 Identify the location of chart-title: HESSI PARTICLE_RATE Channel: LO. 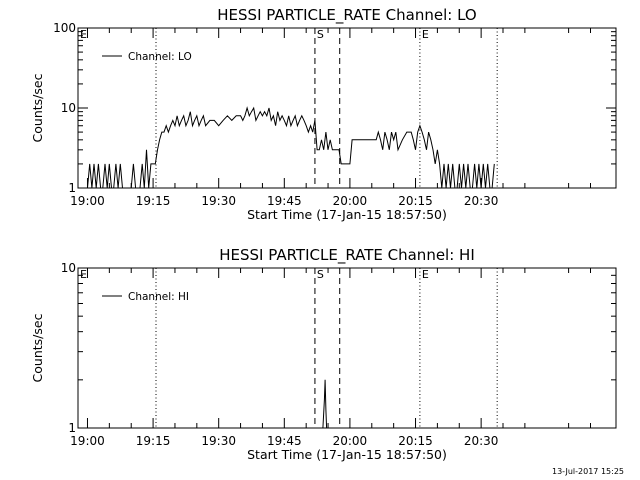
(346, 15).